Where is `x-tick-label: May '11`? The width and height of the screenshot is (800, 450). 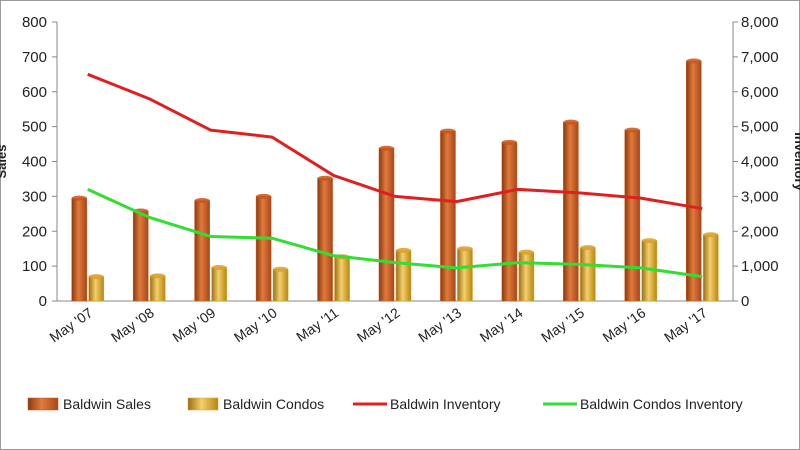 x-tick-label: May '11 is located at coordinates (317, 324).